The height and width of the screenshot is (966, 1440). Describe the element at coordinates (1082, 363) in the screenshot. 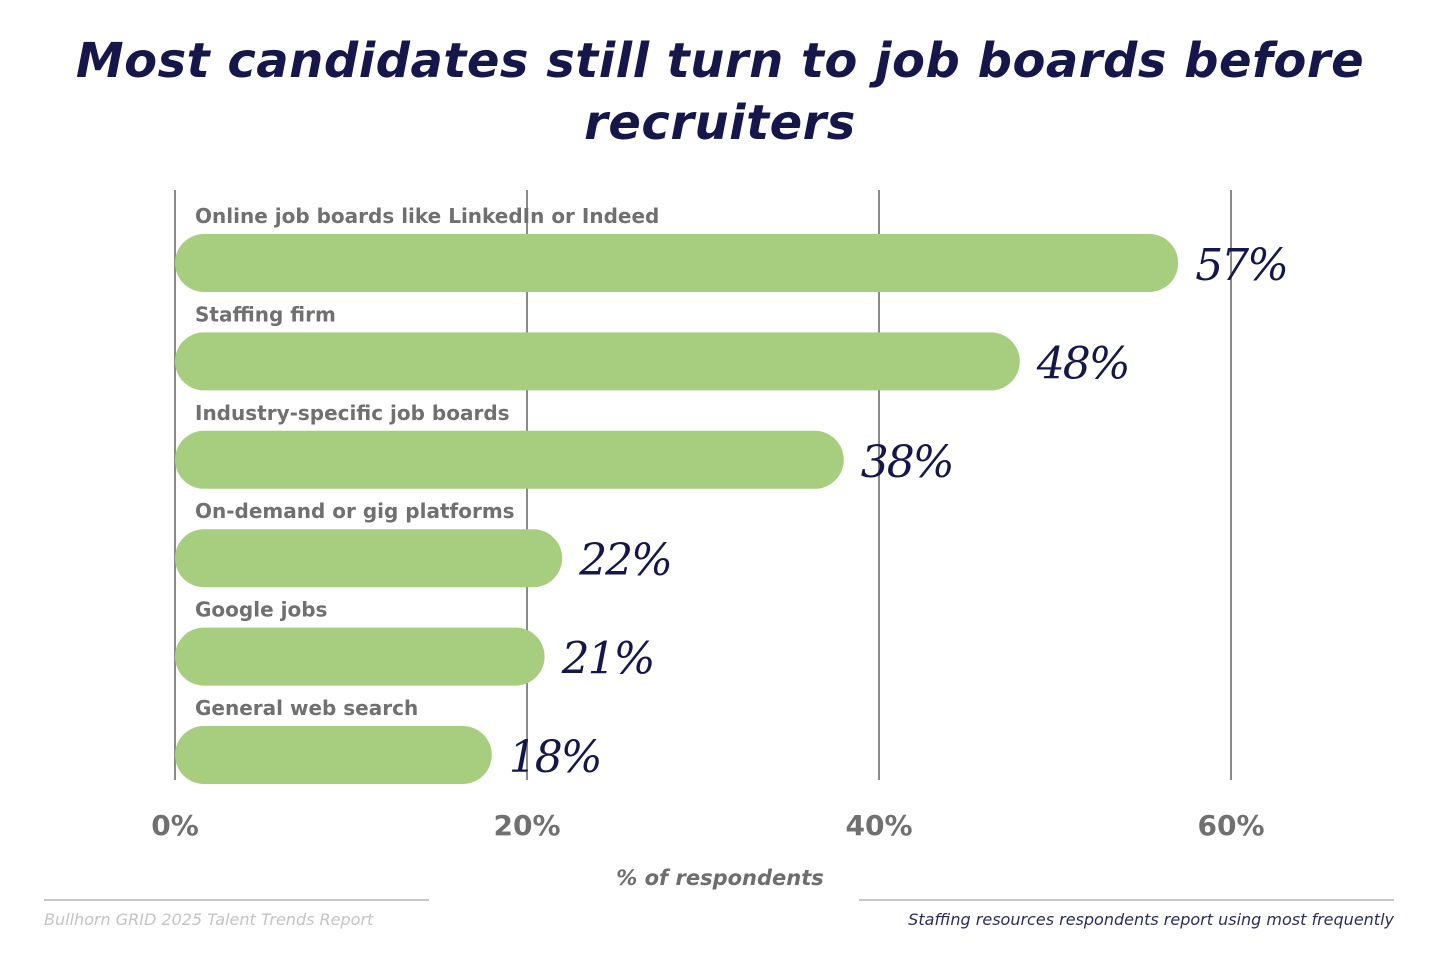

I see `data-label: 48%` at that location.